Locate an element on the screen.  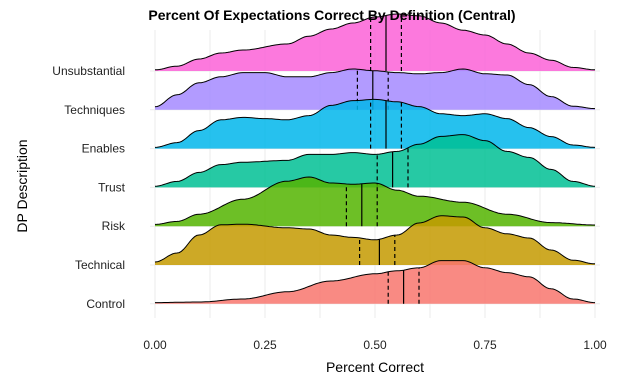
ridge-outline-techniques is located at coordinates (375, 89).